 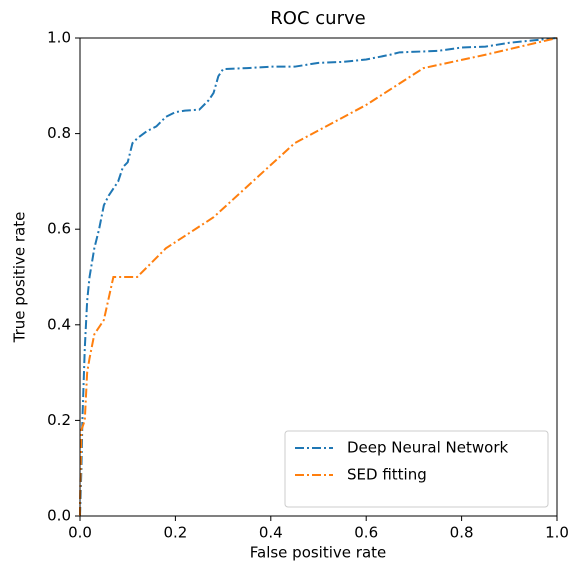 What do you see at coordinates (427, 448) in the screenshot?
I see `legend-label: Deep Neural Network` at bounding box center [427, 448].